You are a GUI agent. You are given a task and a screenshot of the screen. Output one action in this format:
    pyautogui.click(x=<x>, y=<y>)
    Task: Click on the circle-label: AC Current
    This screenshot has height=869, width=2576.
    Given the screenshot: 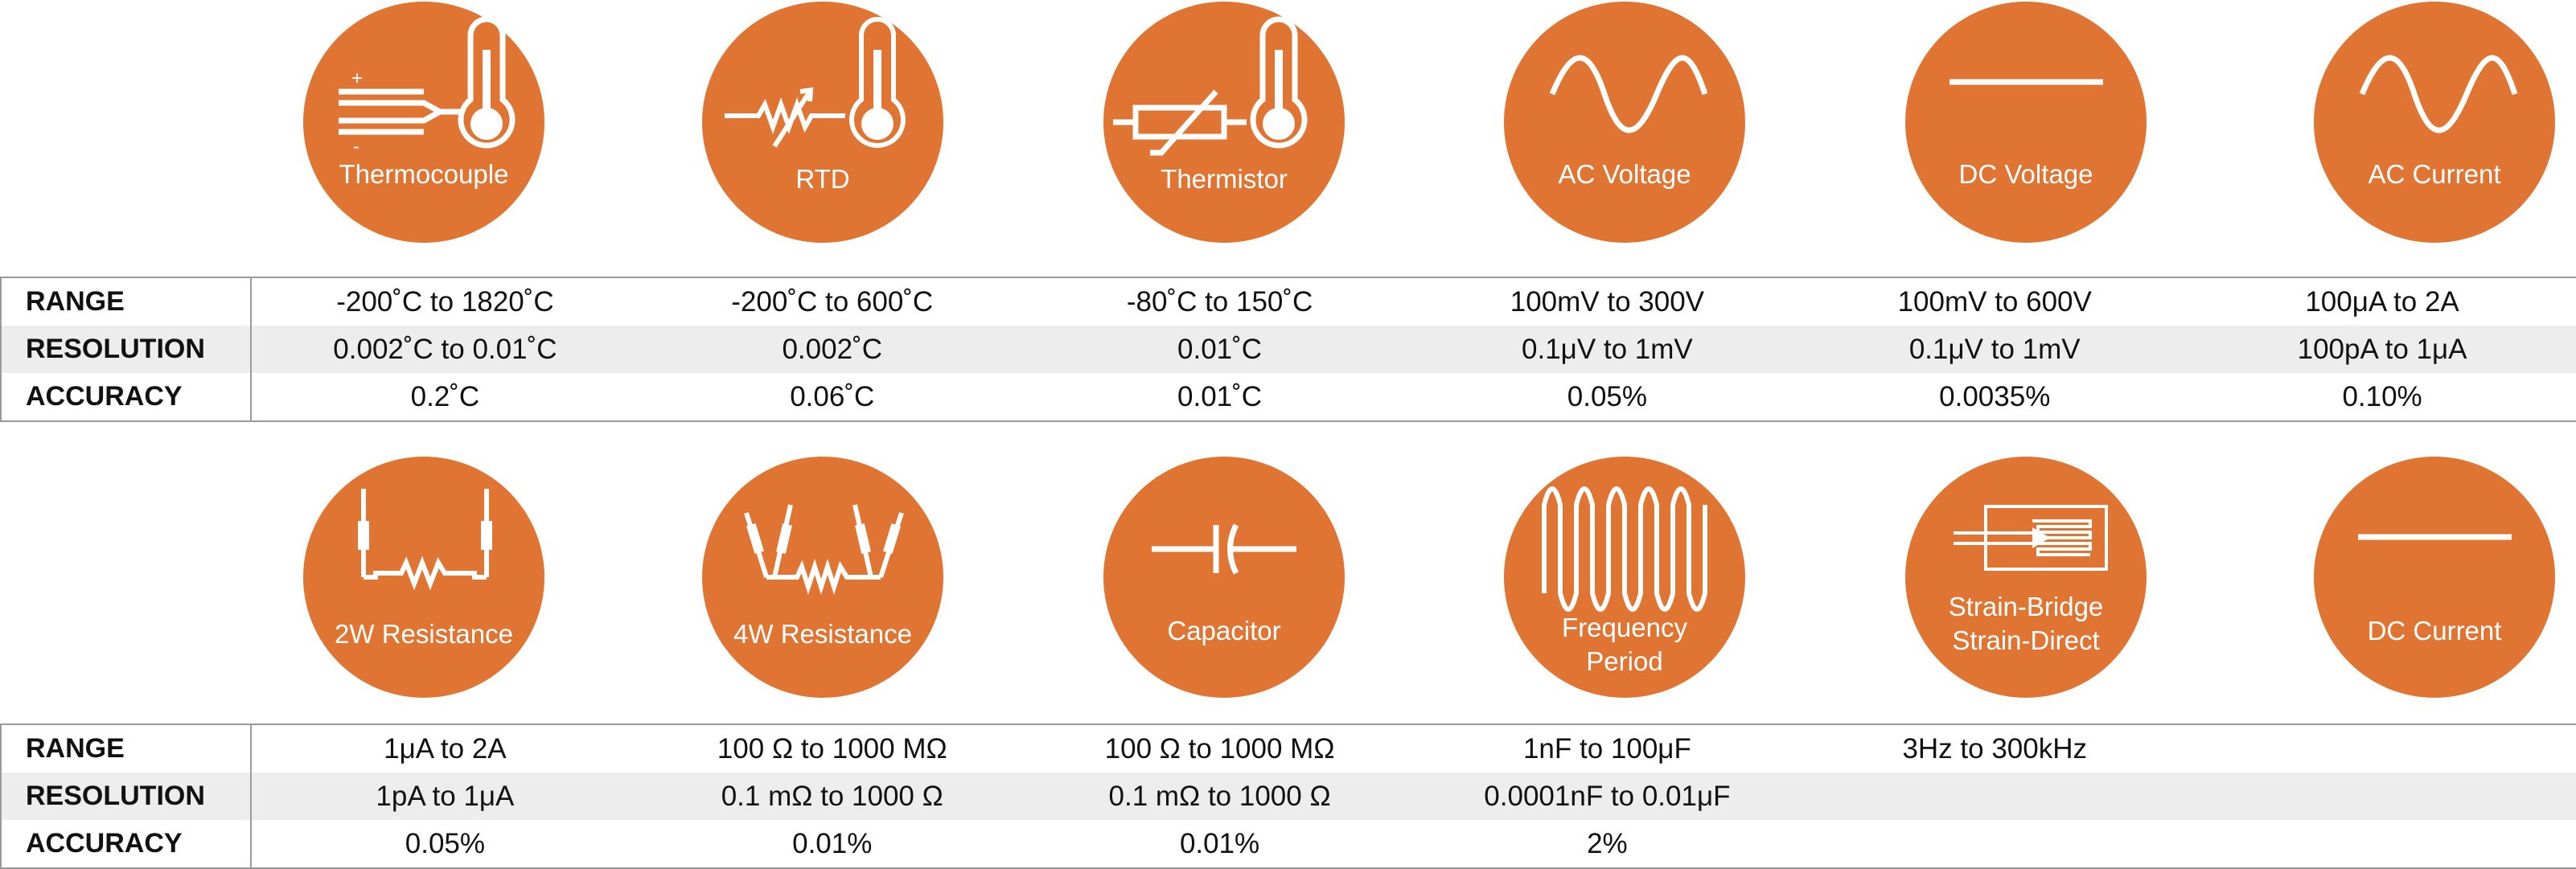 What is the action you would take?
    pyautogui.click(x=2434, y=174)
    